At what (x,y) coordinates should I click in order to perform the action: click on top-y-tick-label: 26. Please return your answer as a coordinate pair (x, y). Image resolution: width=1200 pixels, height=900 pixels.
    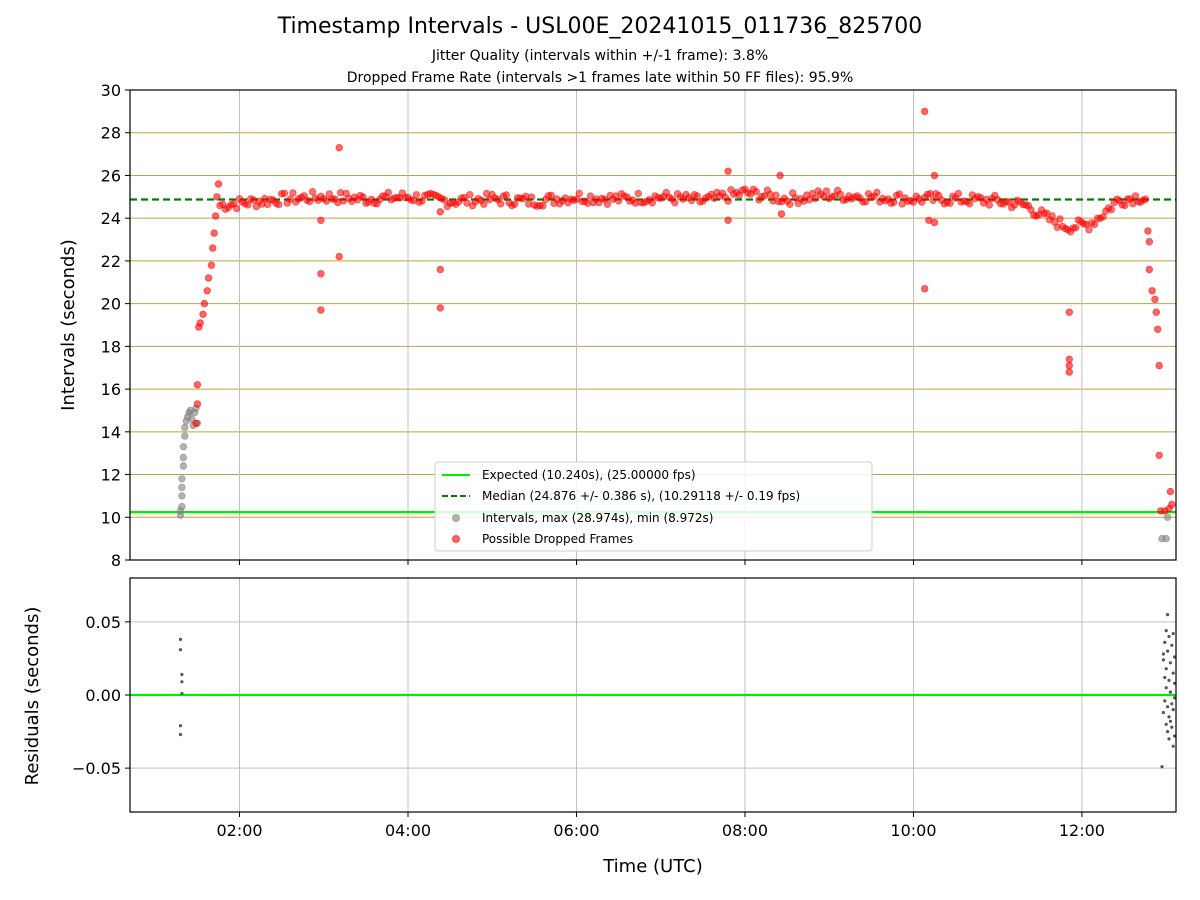
    Looking at the image, I should click on (111, 175).